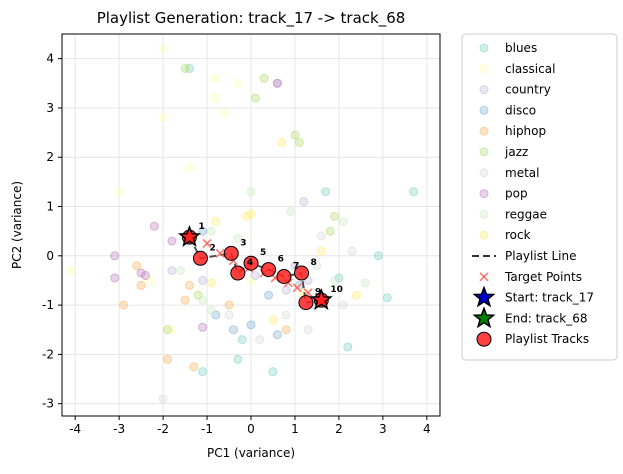 The image size is (623, 474). Describe the element at coordinates (50, 108) in the screenshot. I see `y-tick-label: 3` at that location.